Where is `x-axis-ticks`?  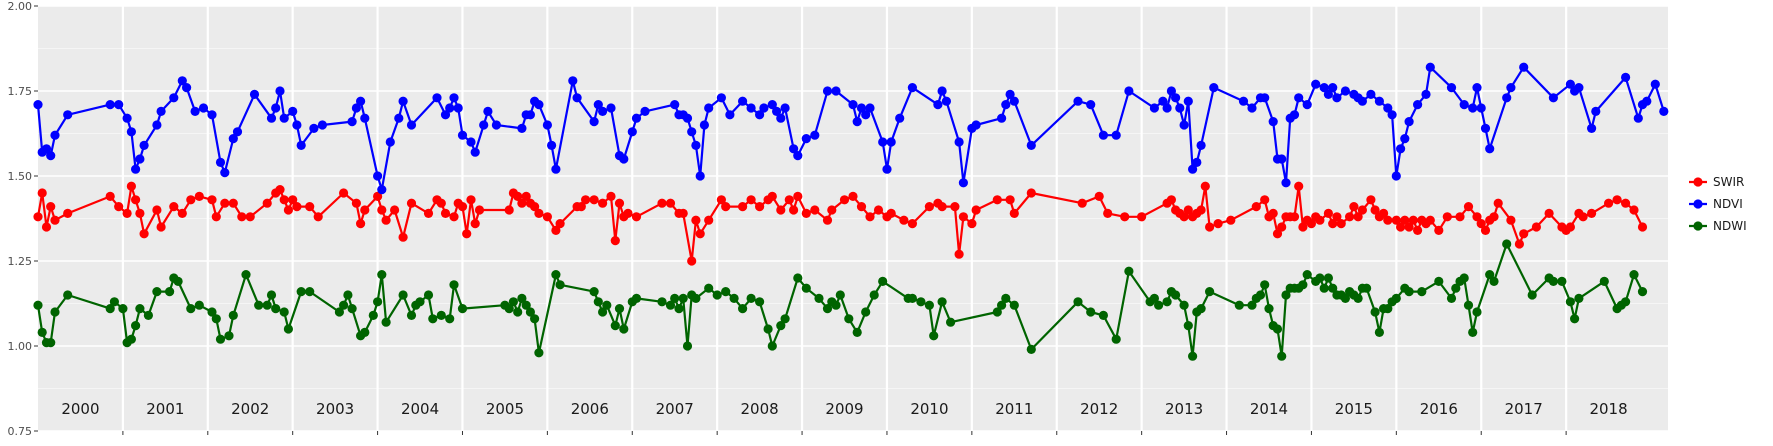
x-axis-ticks is located at coordinates (844, 433).